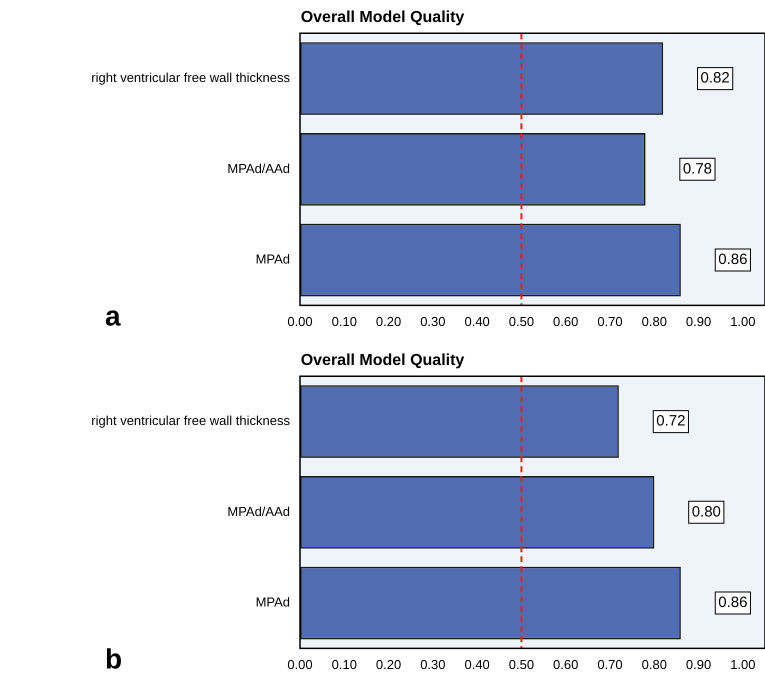 The image size is (765, 686). What do you see at coordinates (715, 78) in the screenshot?
I see `data-label: 0.82` at bounding box center [715, 78].